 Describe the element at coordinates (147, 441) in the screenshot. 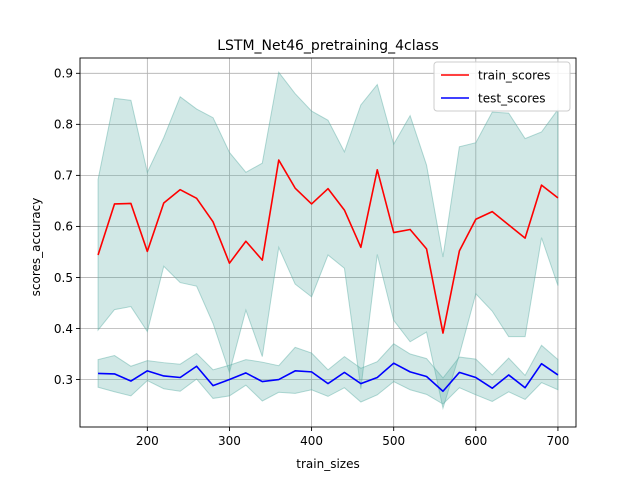

I see `x-tick-label: 200` at that location.